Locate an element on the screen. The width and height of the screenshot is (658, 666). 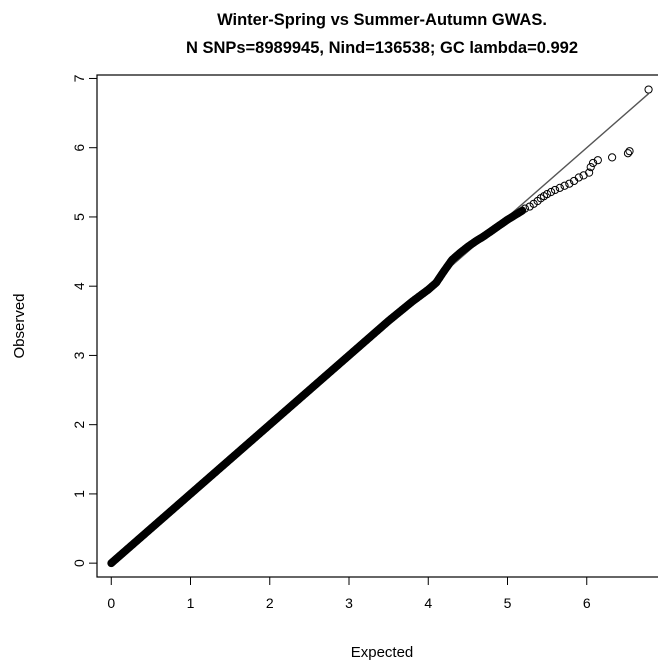
y-axis: 0 1 2 3 4 5 6 7 is located at coordinates (84, 320).